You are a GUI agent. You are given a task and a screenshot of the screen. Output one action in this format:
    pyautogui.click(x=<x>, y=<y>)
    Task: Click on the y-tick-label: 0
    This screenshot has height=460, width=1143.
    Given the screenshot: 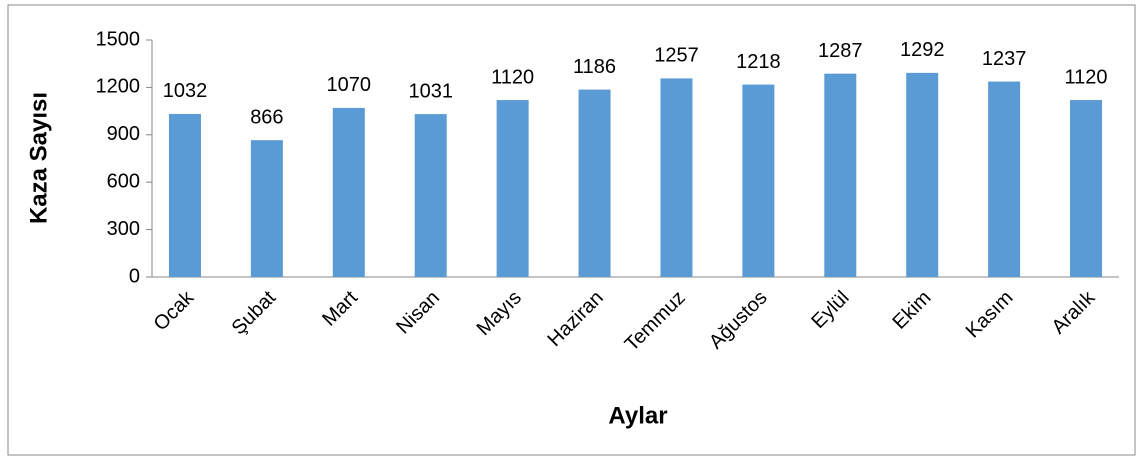 What is the action you would take?
    pyautogui.click(x=134, y=276)
    